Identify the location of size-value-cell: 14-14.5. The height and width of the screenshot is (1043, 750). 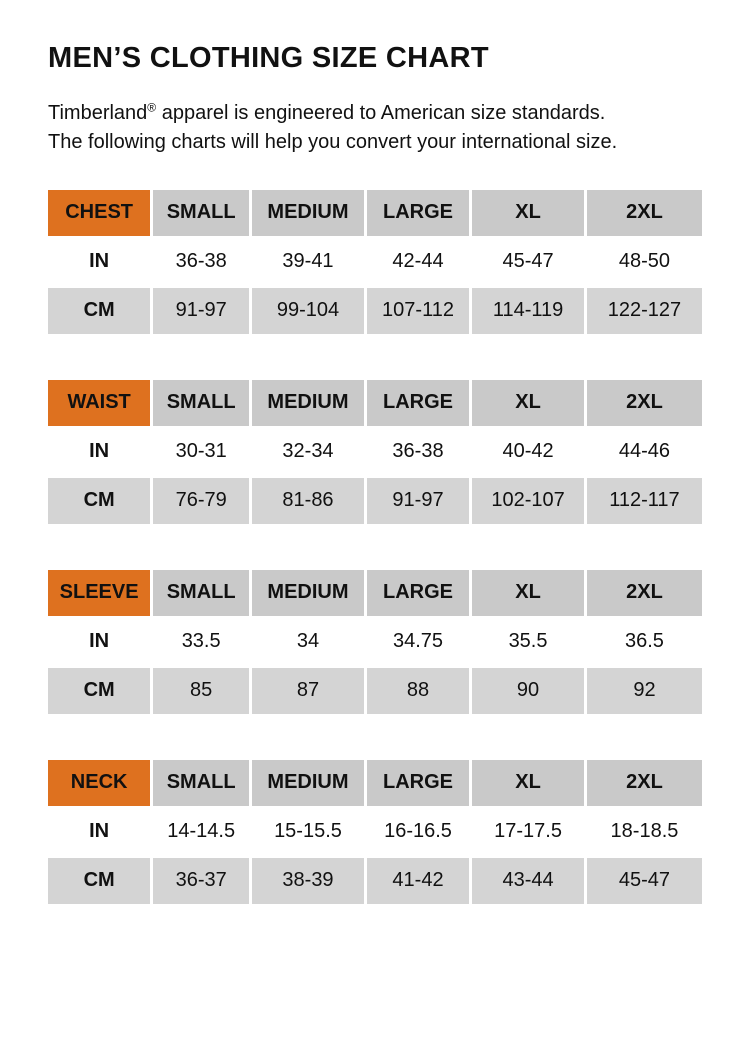
(201, 831).